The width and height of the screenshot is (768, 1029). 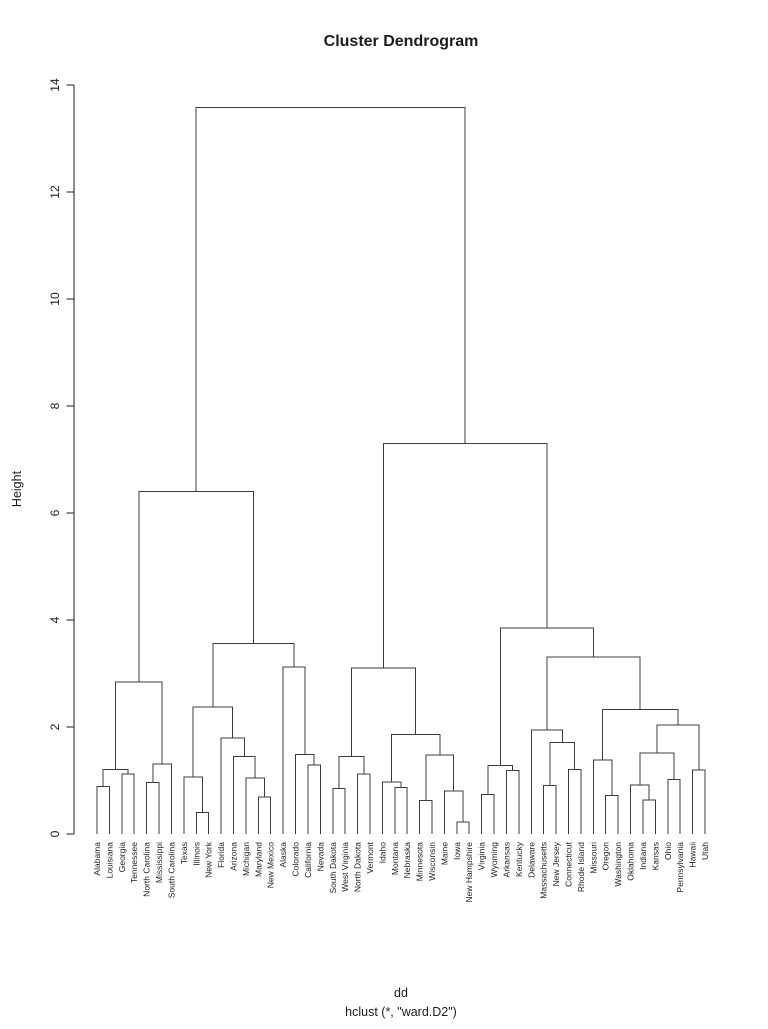 What do you see at coordinates (420, 861) in the screenshot?
I see `leaf-label: Minnesota` at bounding box center [420, 861].